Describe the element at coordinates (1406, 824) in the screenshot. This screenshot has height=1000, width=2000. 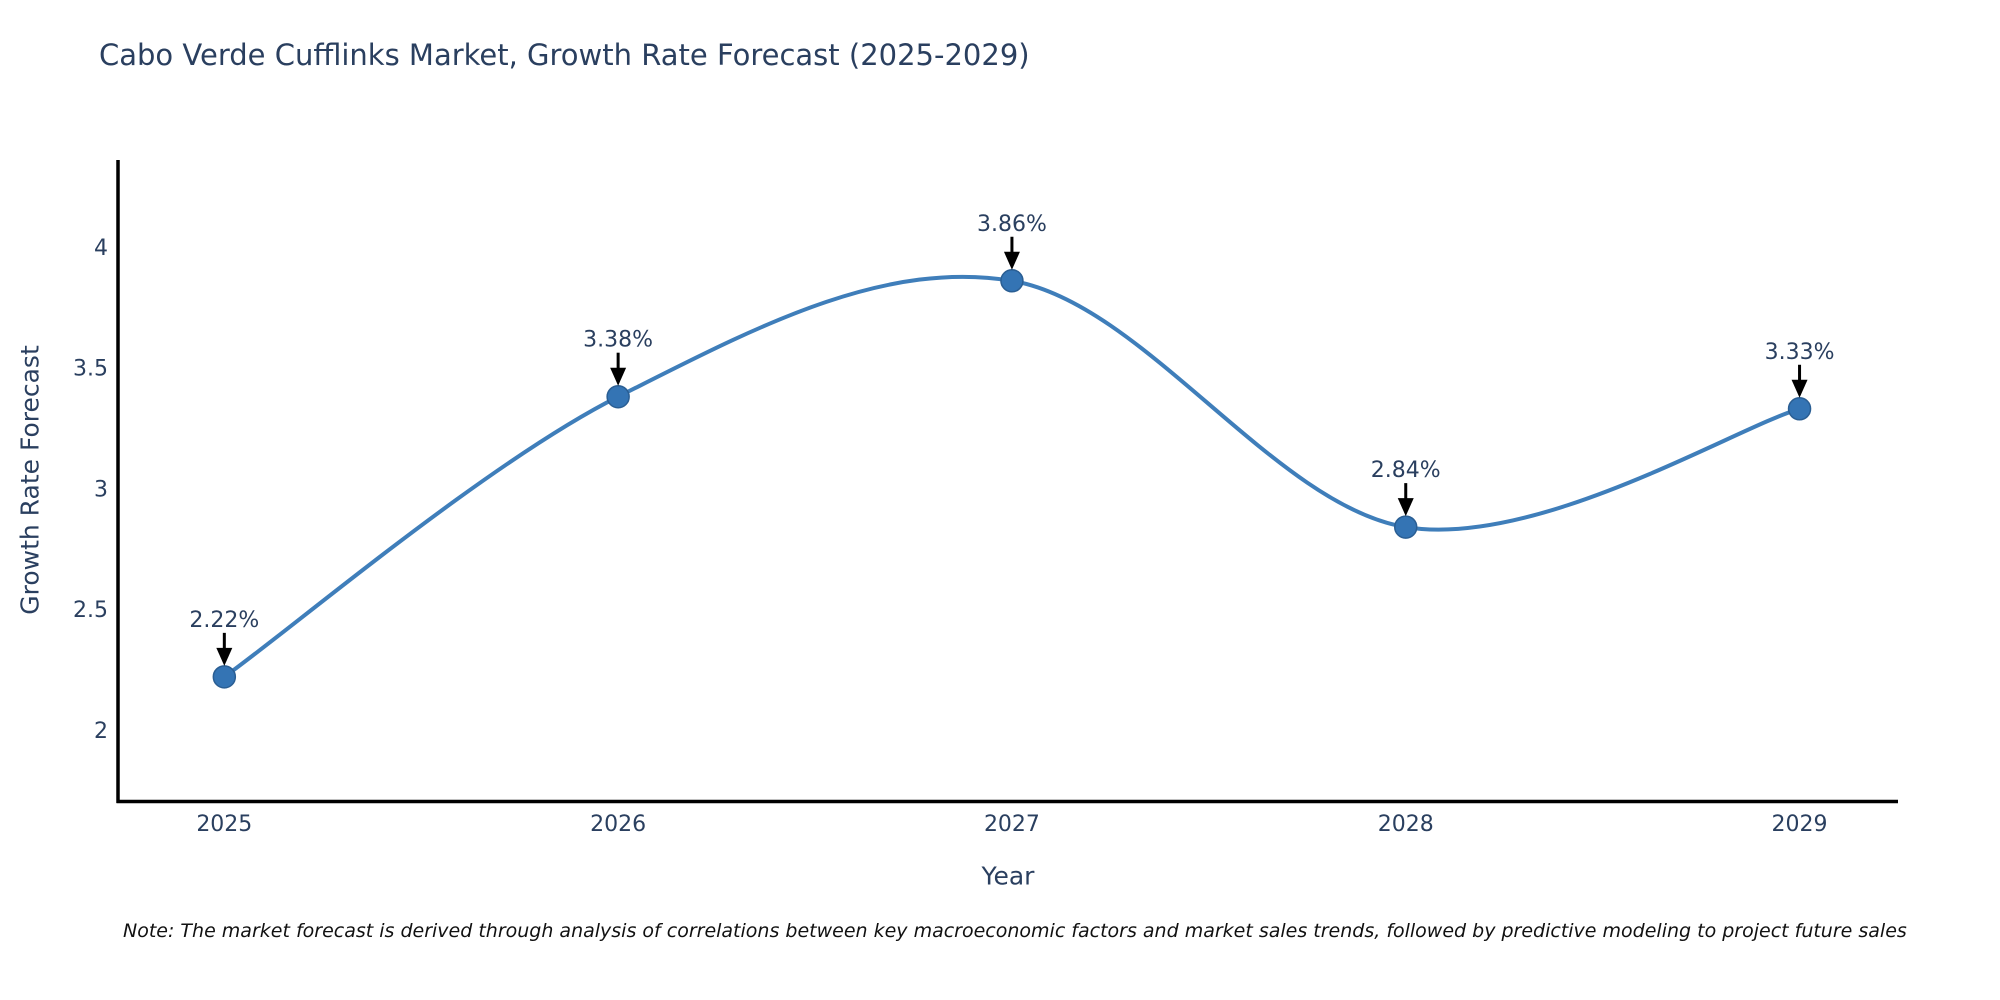
I see `x-tick-label: 2028` at that location.